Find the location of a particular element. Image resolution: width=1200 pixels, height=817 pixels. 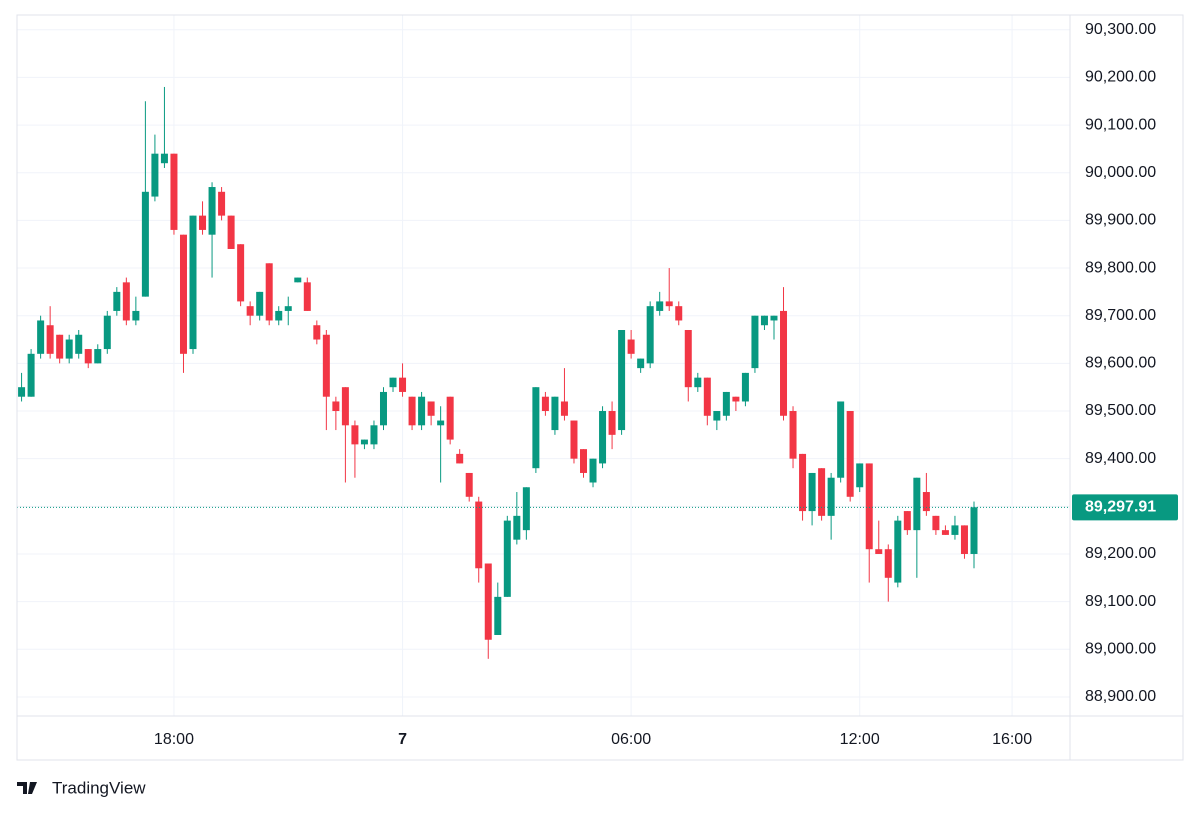

y-tick-label: 88,900.00 is located at coordinates (1120, 696).